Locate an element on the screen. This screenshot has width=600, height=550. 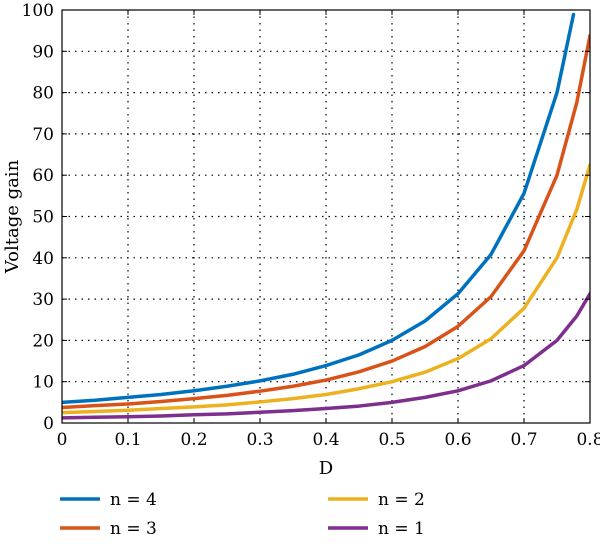
y-tick-label: 10 is located at coordinates (43, 383).